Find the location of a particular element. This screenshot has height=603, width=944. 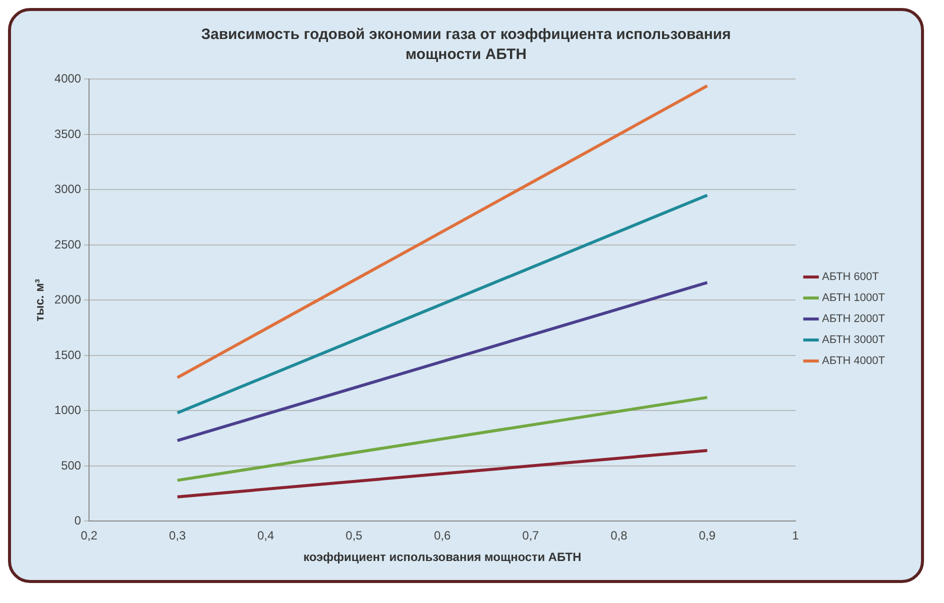

x-tick-label: 0,9 is located at coordinates (707, 535).